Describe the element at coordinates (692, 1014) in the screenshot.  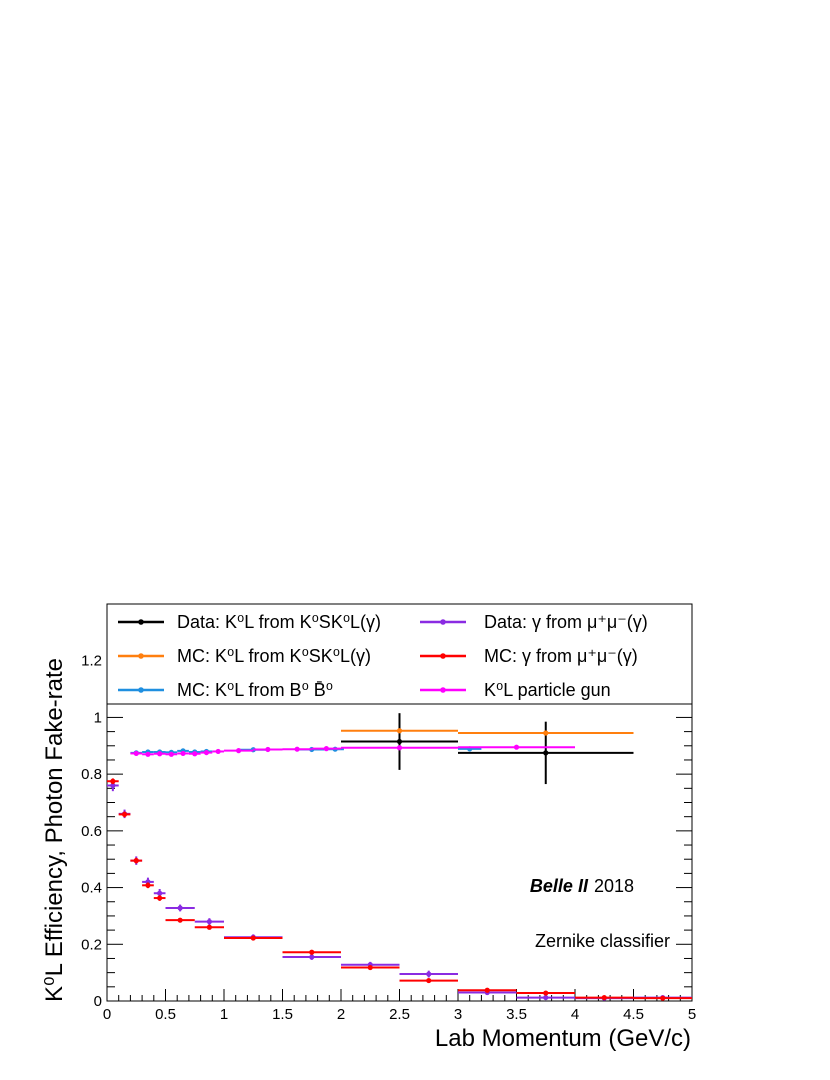
I see `x-tick-label: 5` at that location.